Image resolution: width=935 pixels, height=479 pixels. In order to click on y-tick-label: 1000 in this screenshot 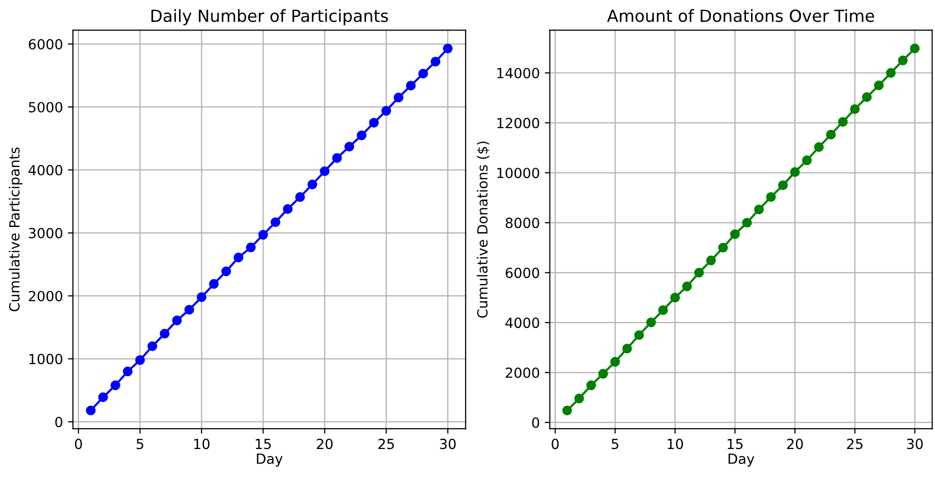, I will do `click(45, 359)`.